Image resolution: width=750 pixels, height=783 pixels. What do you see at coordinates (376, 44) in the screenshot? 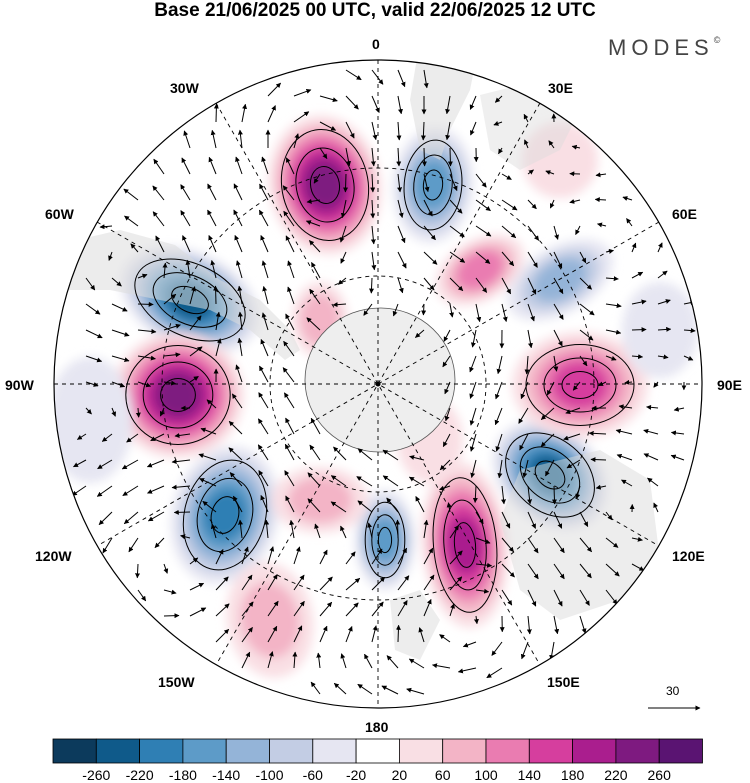
I see `lon-label-0: 0` at bounding box center [376, 44].